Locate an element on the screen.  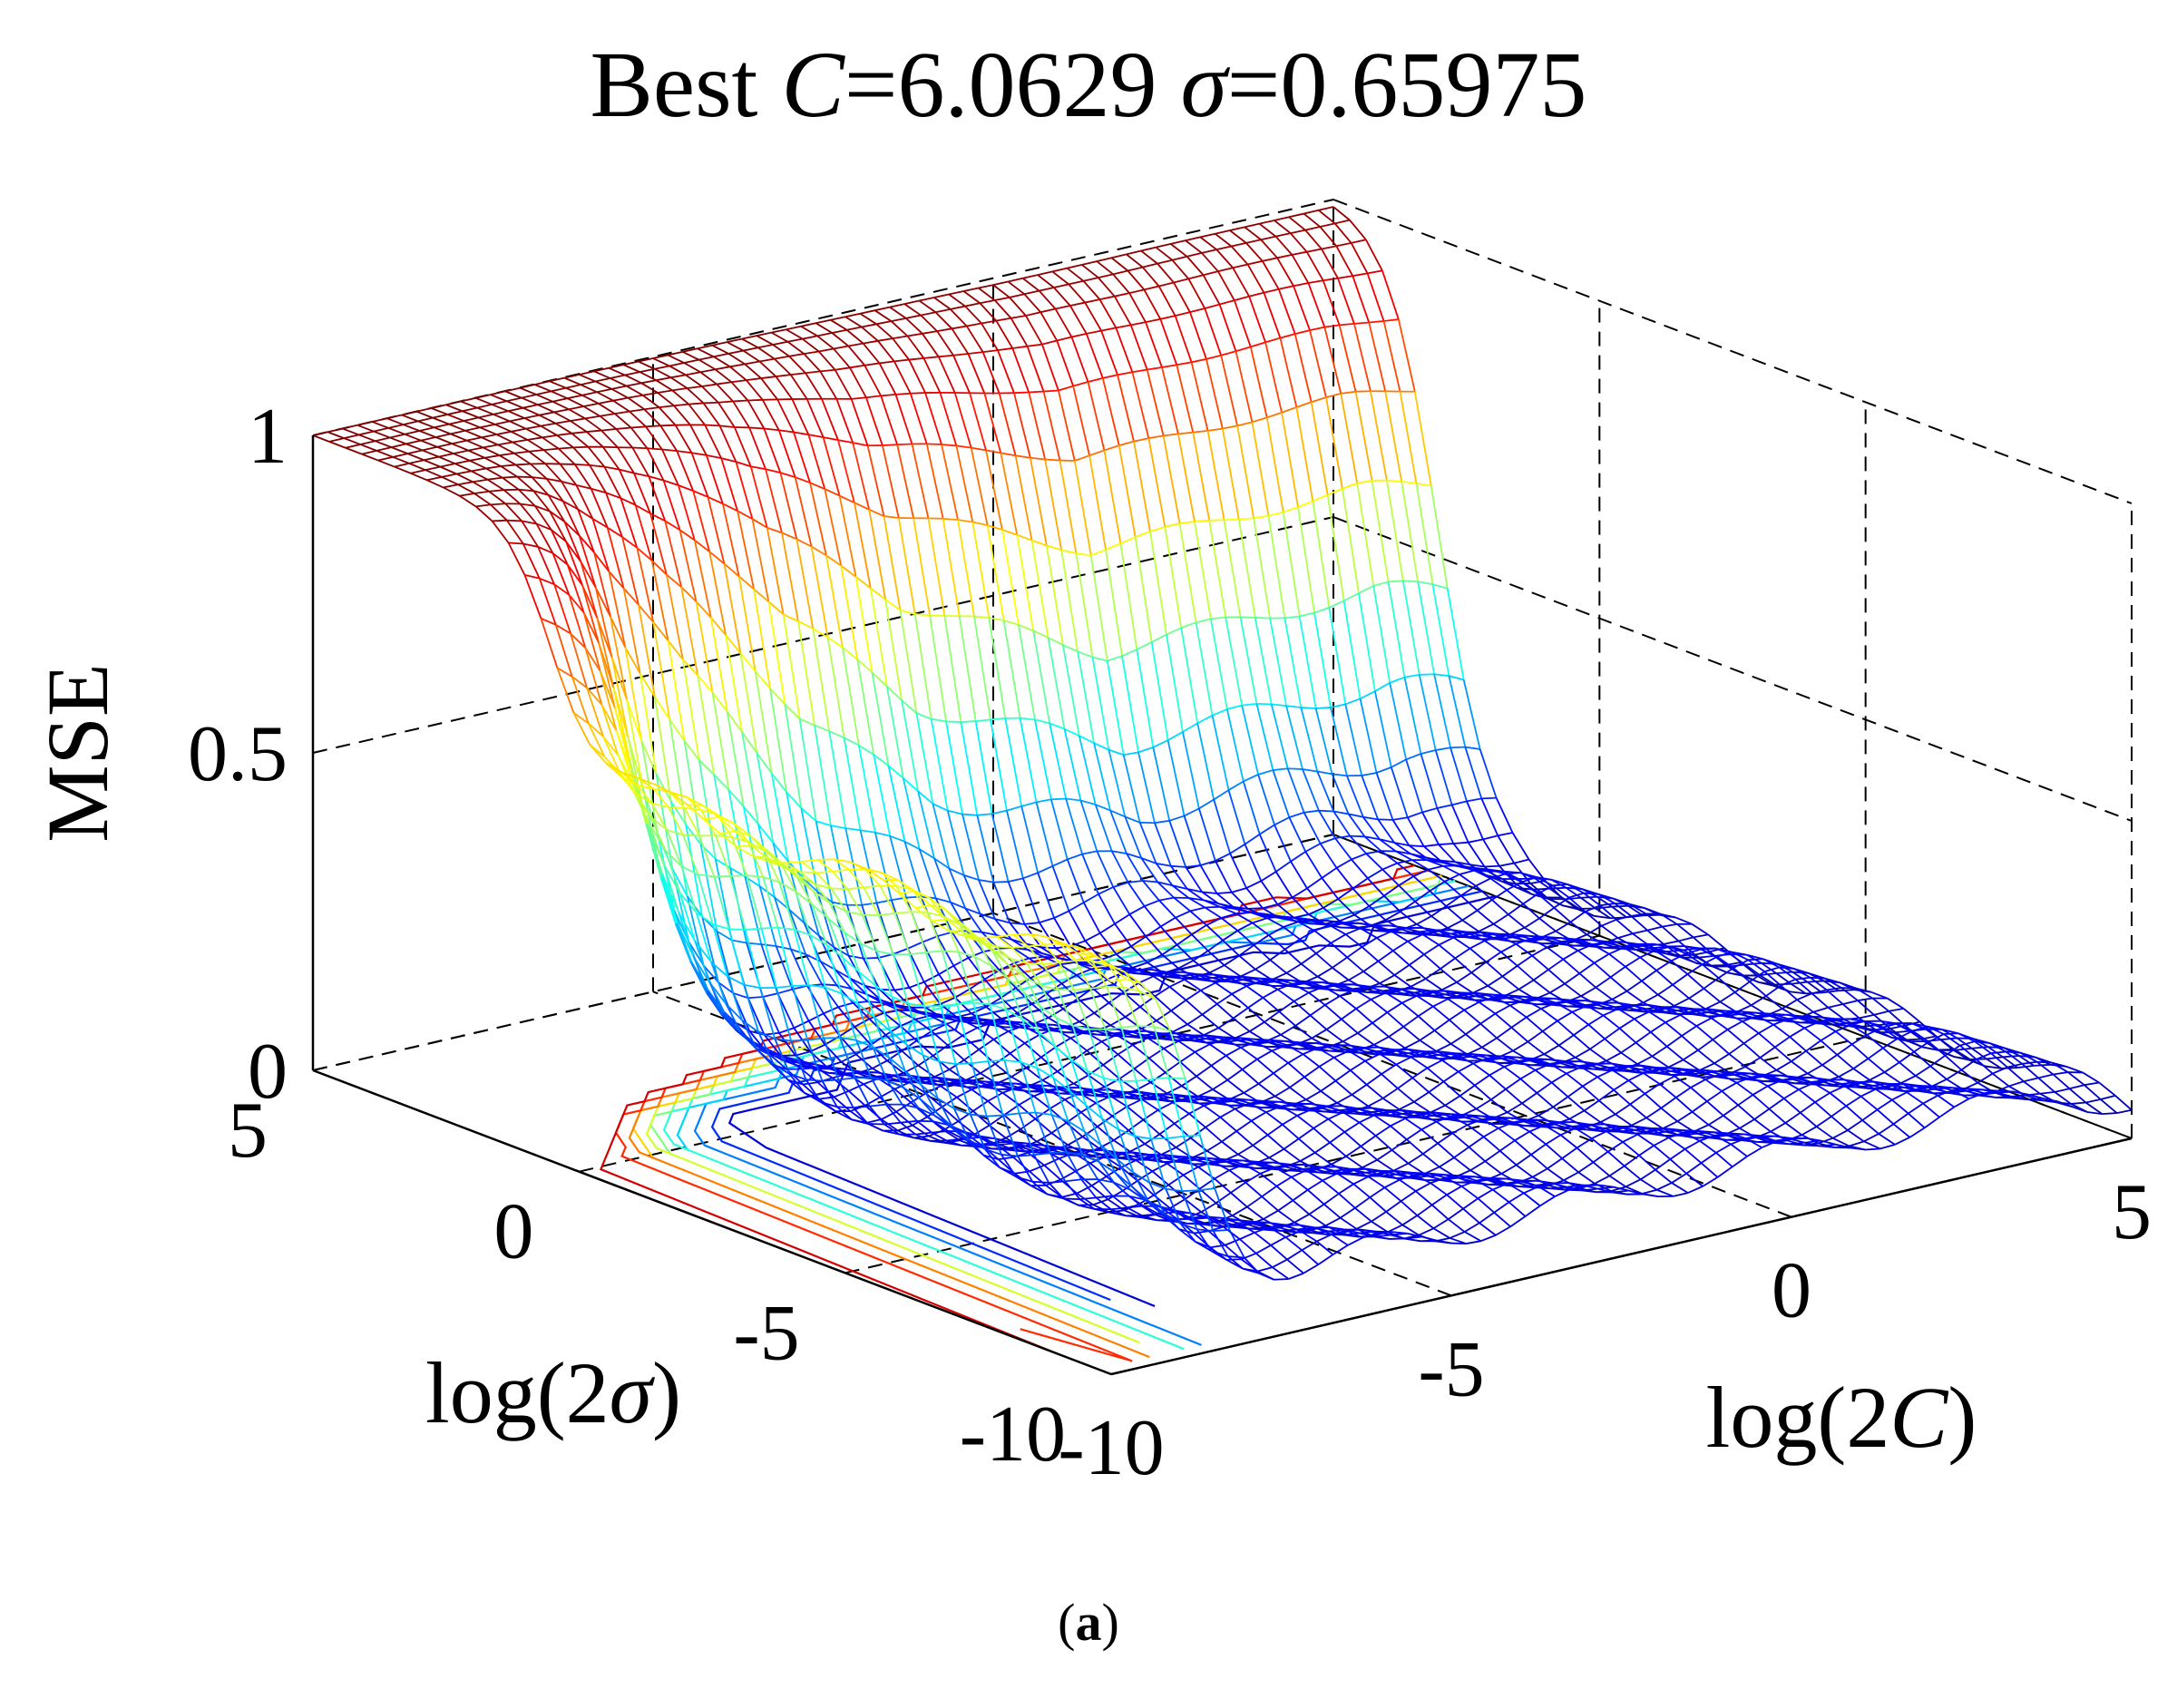
contour-lines is located at coordinates (1048, 1113).